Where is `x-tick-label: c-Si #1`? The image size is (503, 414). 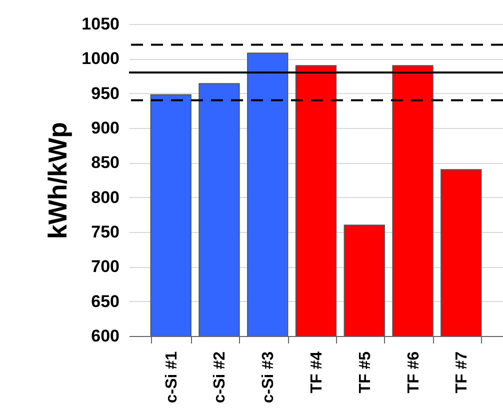 x-tick-label: c-Si #1 is located at coordinates (171, 377).